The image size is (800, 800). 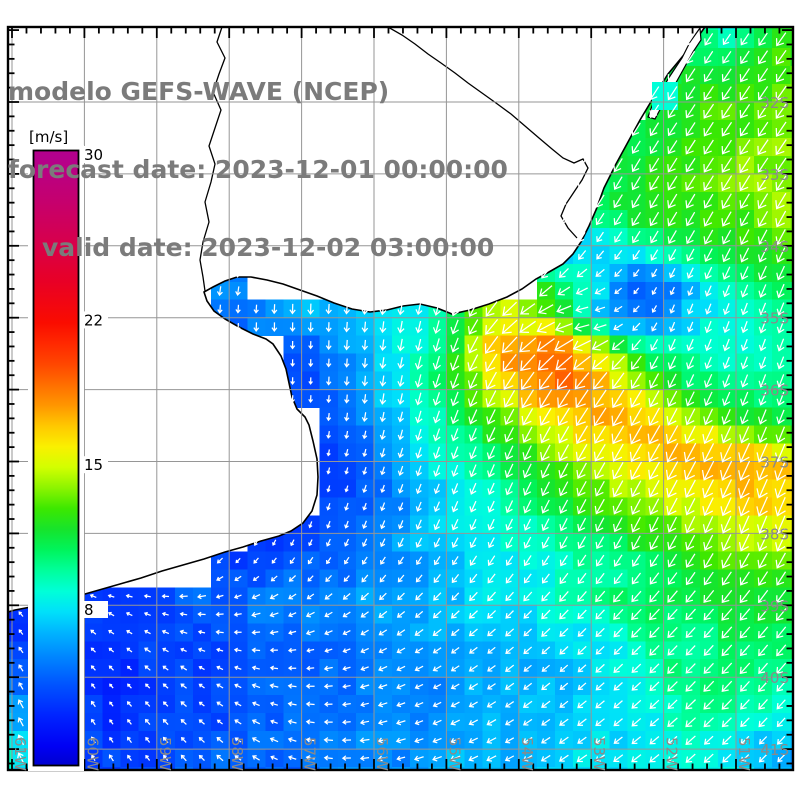 I want to click on lon-tick-label: 61W, so click(x=20, y=754).